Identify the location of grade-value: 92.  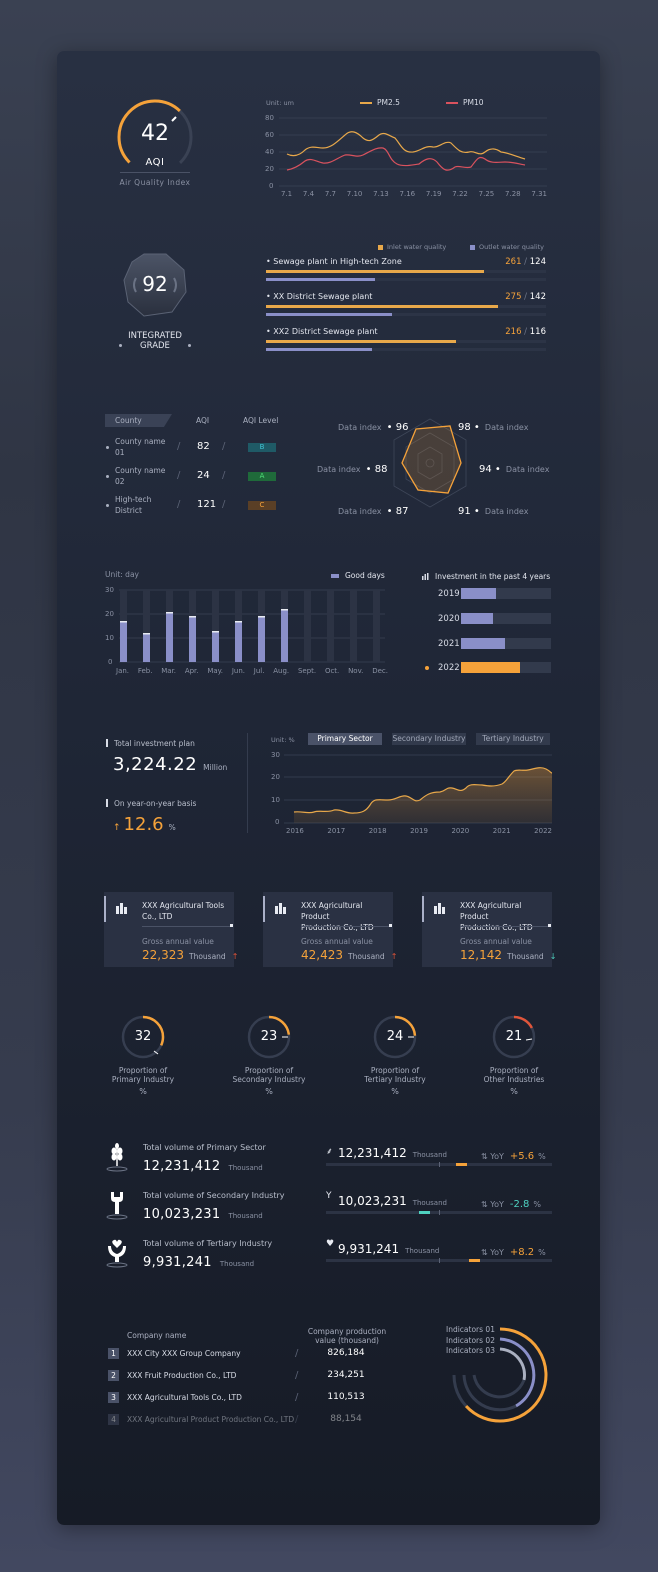
(155, 284).